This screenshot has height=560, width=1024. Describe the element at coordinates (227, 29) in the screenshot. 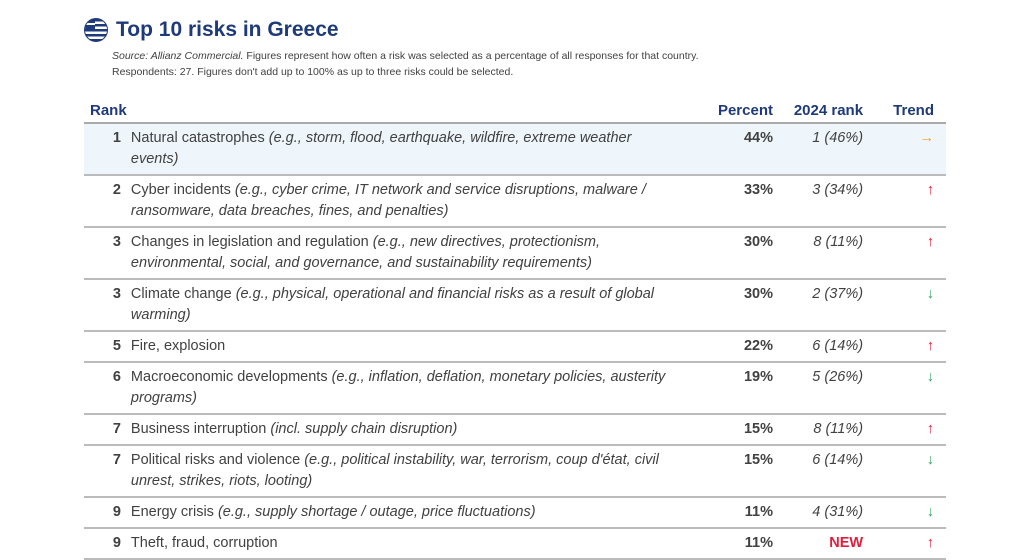

I see `page-title: Top 10 risks in Greece` at that location.